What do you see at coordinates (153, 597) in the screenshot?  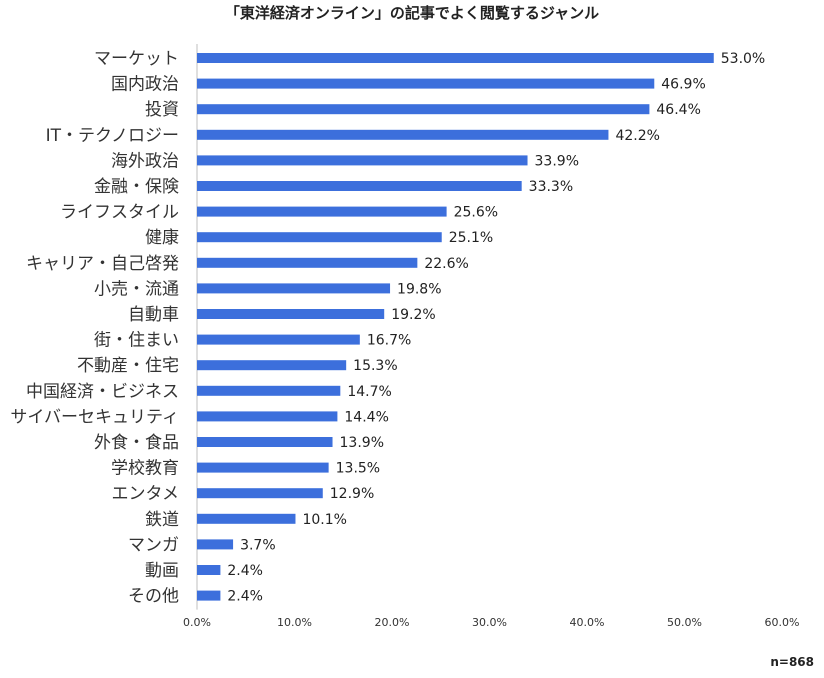 I see `category-label: その他` at bounding box center [153, 597].